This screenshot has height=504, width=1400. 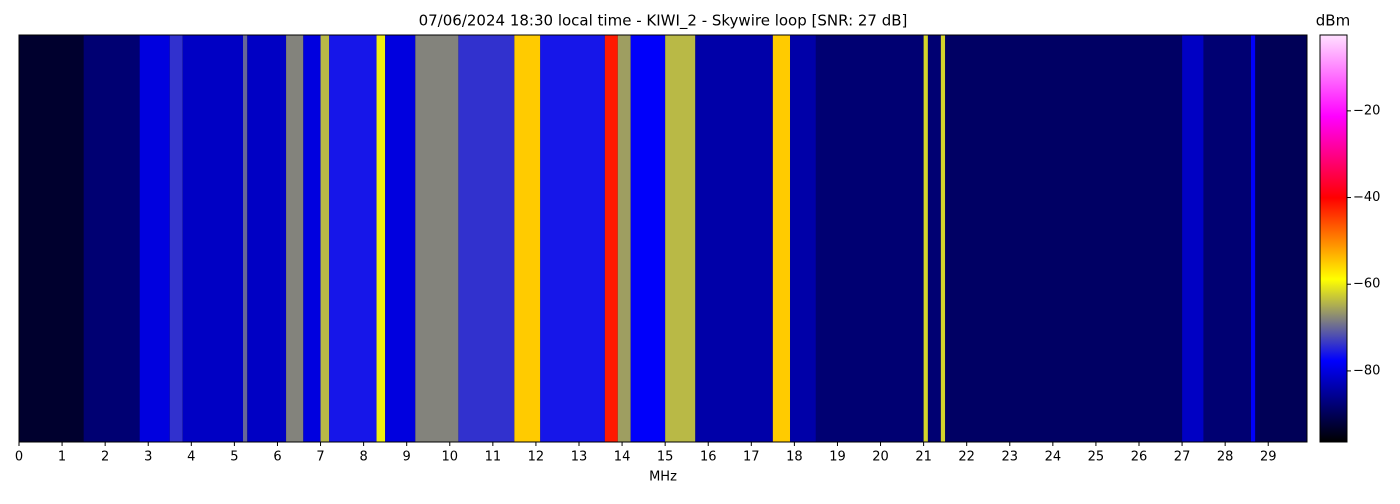 What do you see at coordinates (1182, 457) in the screenshot?
I see `x-tick-label: 27` at bounding box center [1182, 457].